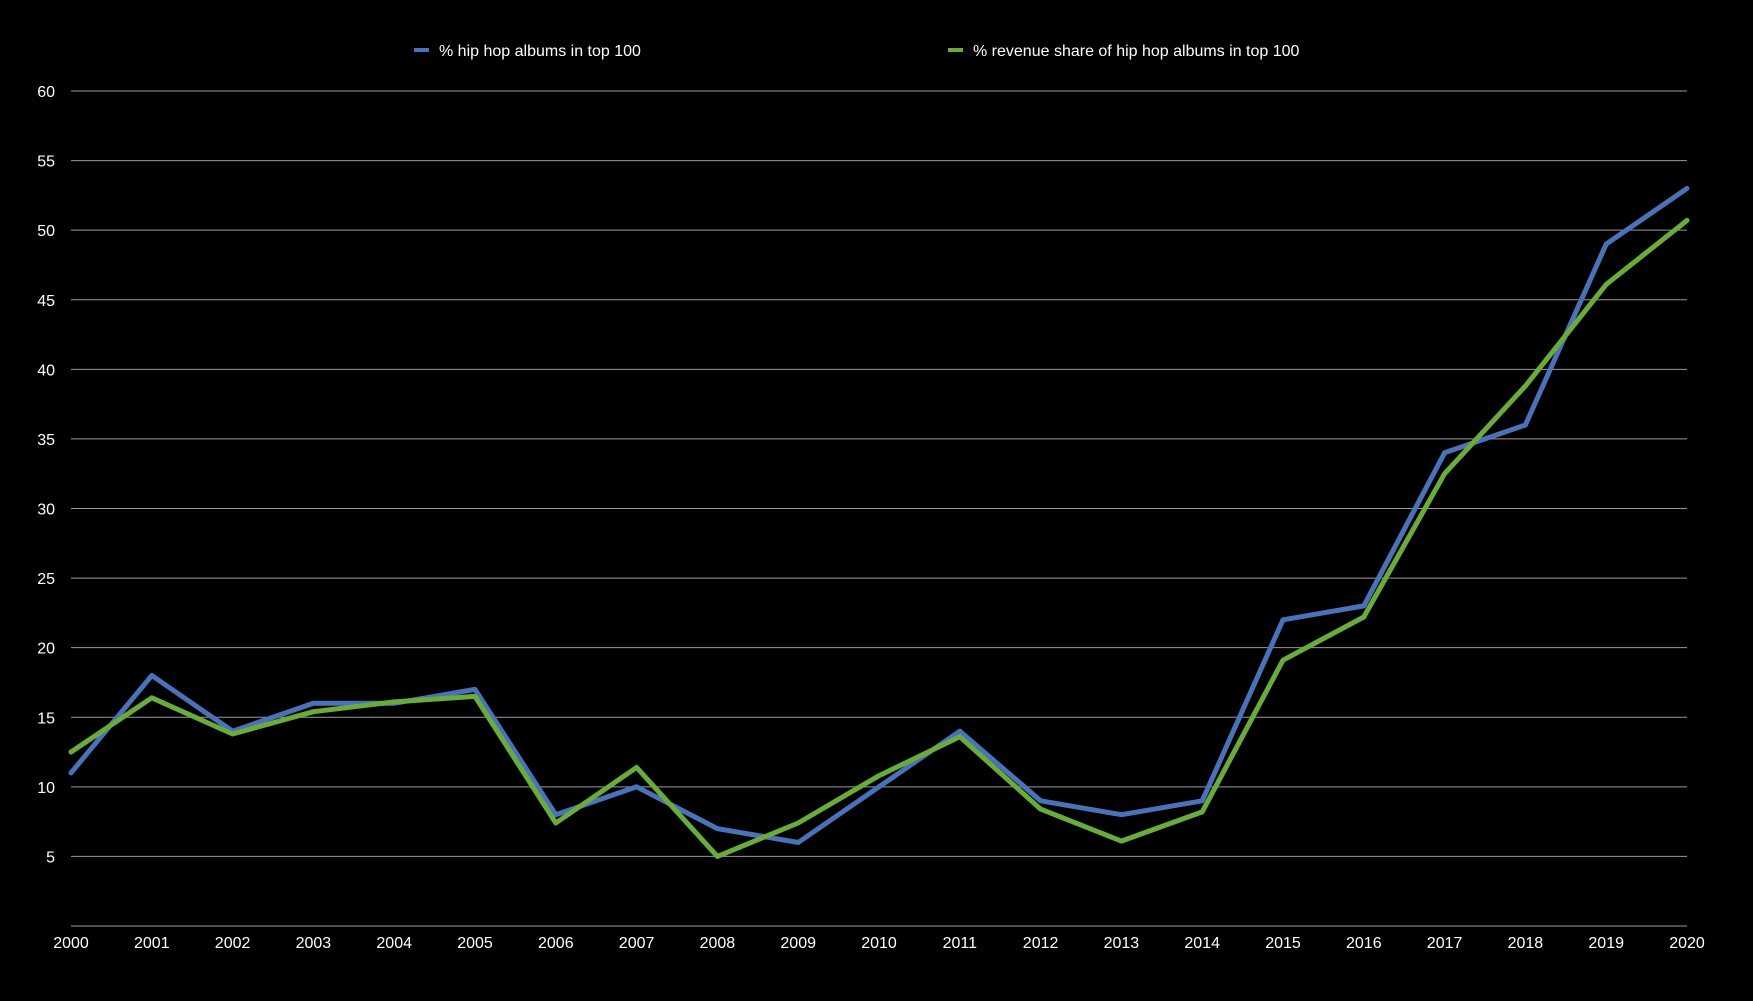  I want to click on x-tick-label-2010: 2010, so click(879, 943).